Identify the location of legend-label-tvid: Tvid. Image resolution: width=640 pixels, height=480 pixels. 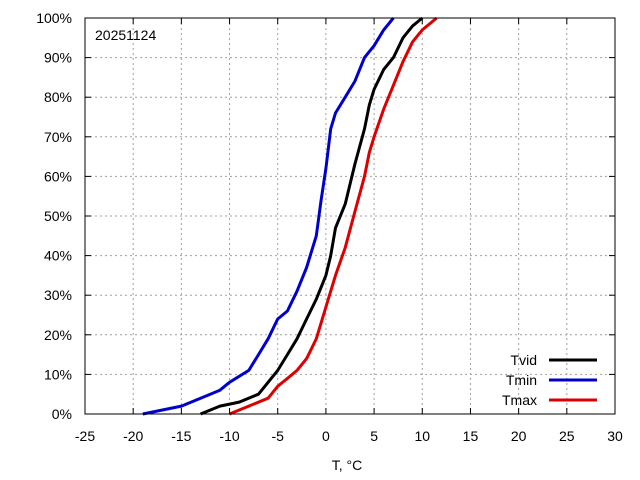
(524, 360).